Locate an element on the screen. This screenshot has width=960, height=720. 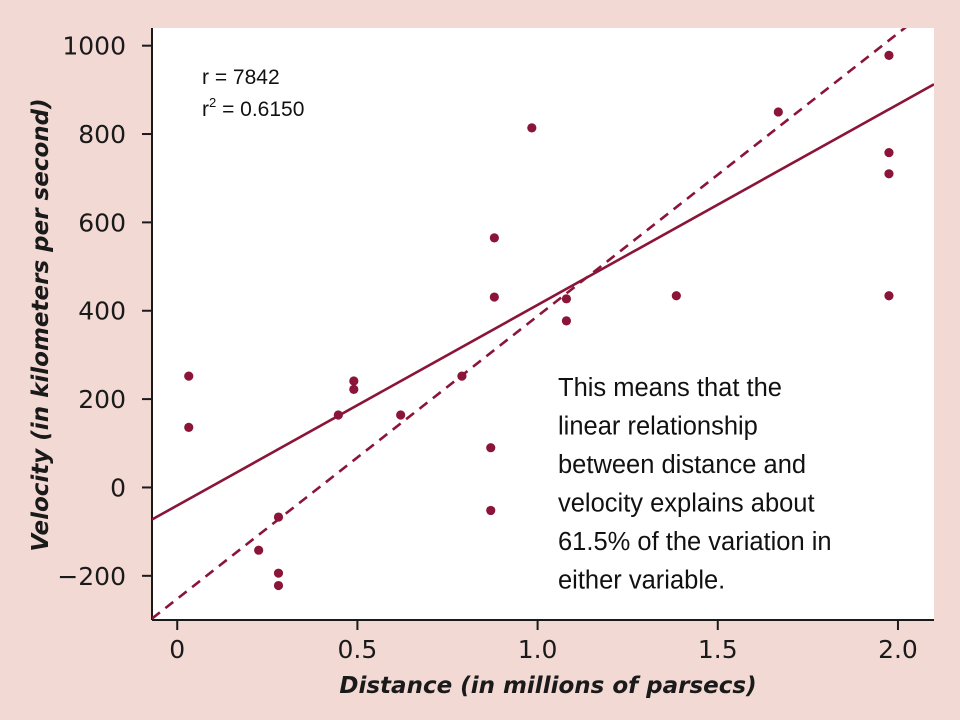
x-tick-label: 2.0 is located at coordinates (898, 649).